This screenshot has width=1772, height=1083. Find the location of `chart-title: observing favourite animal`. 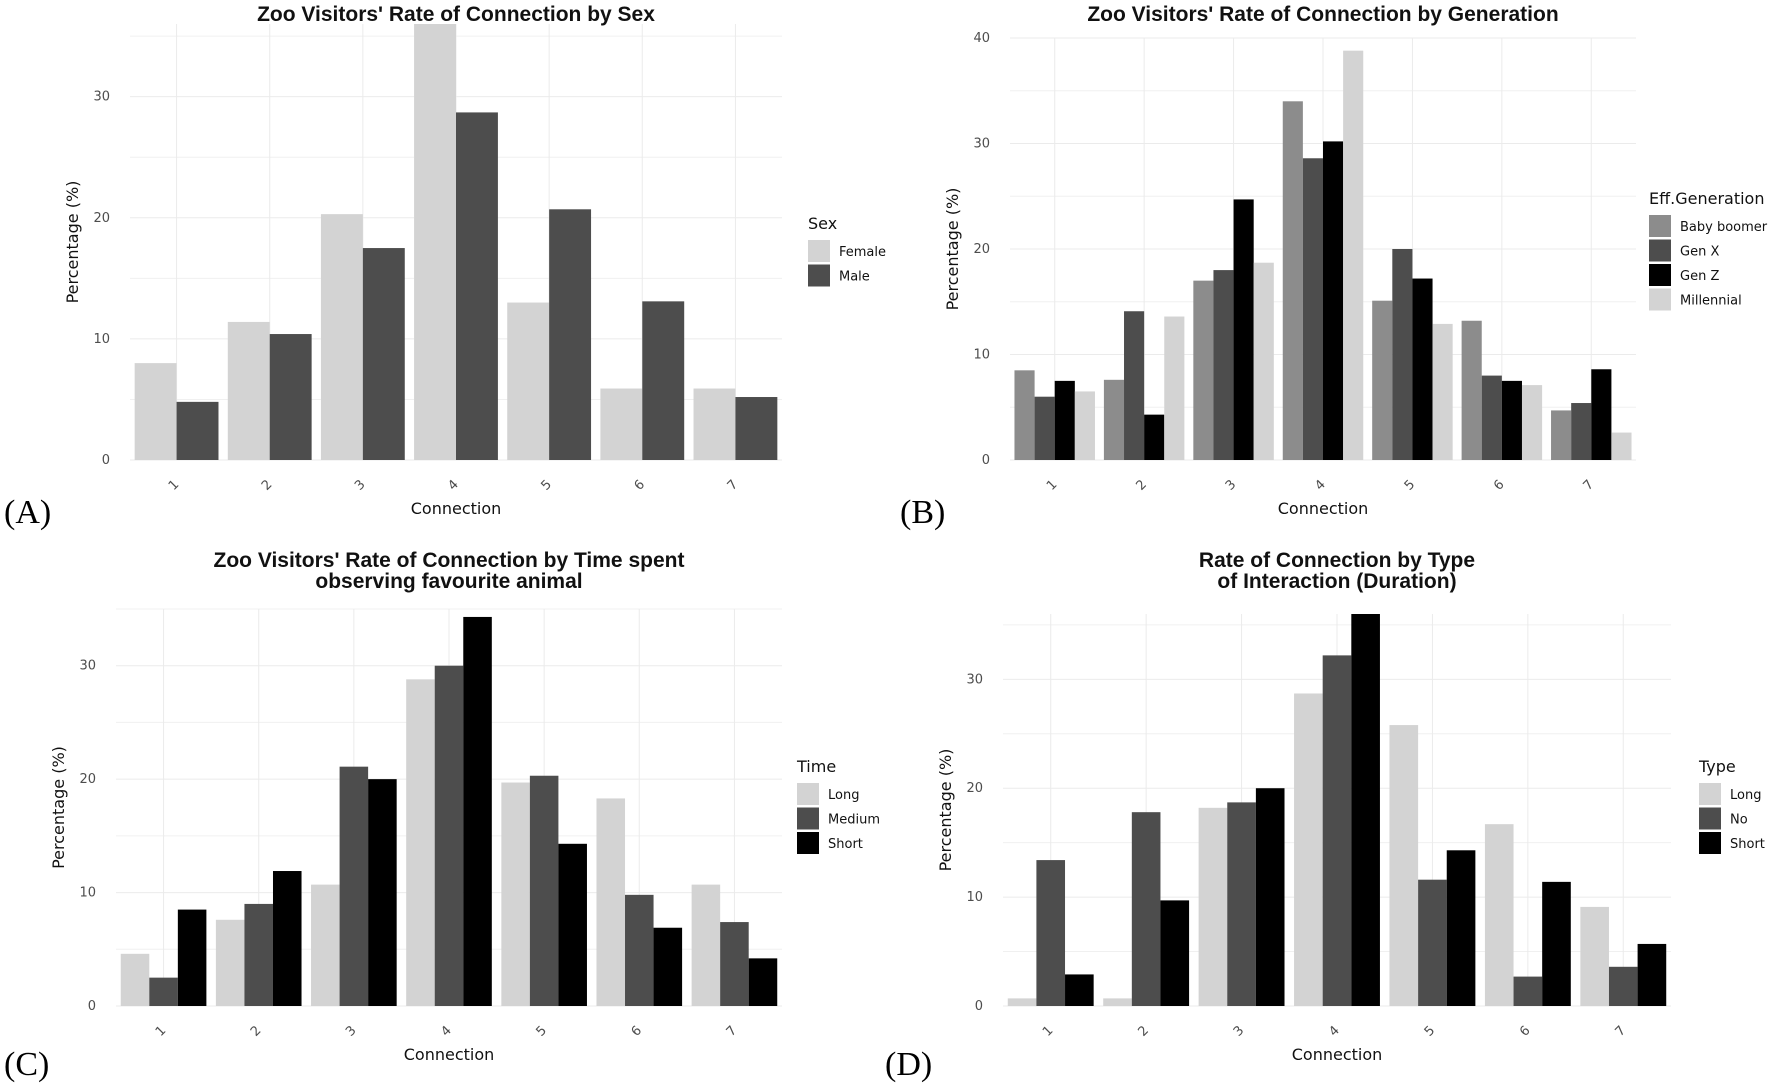

chart-title: observing favourite animal is located at coordinates (448, 581).